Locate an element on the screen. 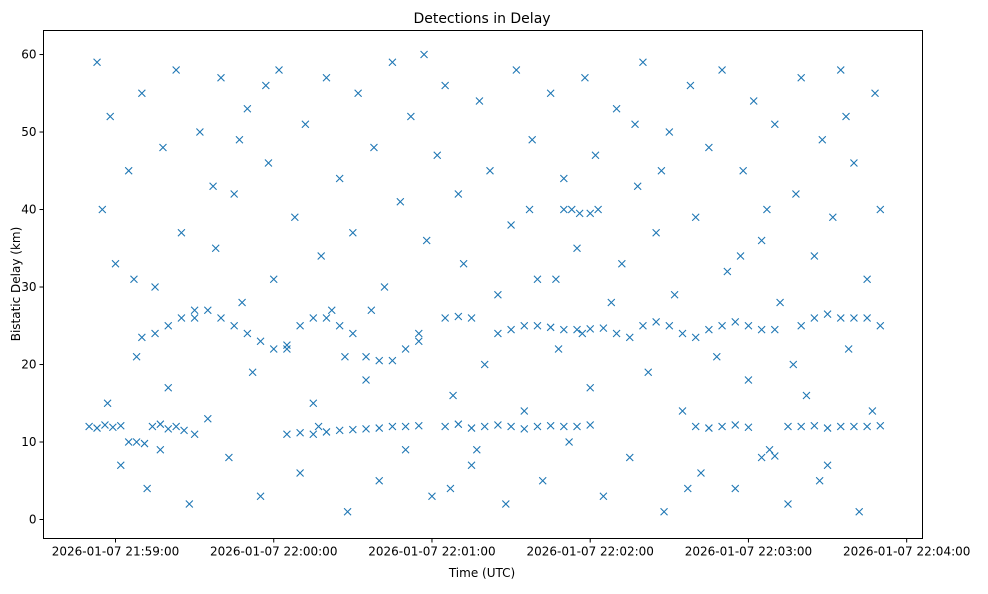 The height and width of the screenshot is (594, 988). x-tick-label: 2026-01-07 22:04:00 is located at coordinates (906, 552).